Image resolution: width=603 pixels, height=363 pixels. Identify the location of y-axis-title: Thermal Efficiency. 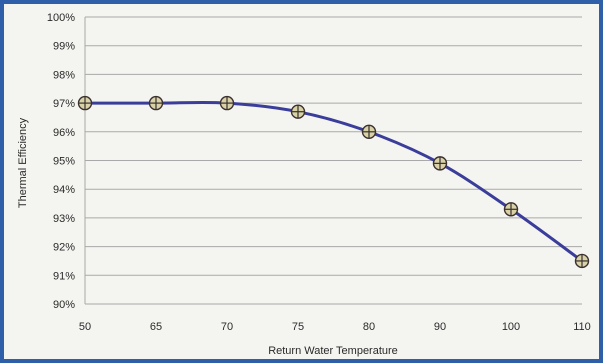
(23, 162).